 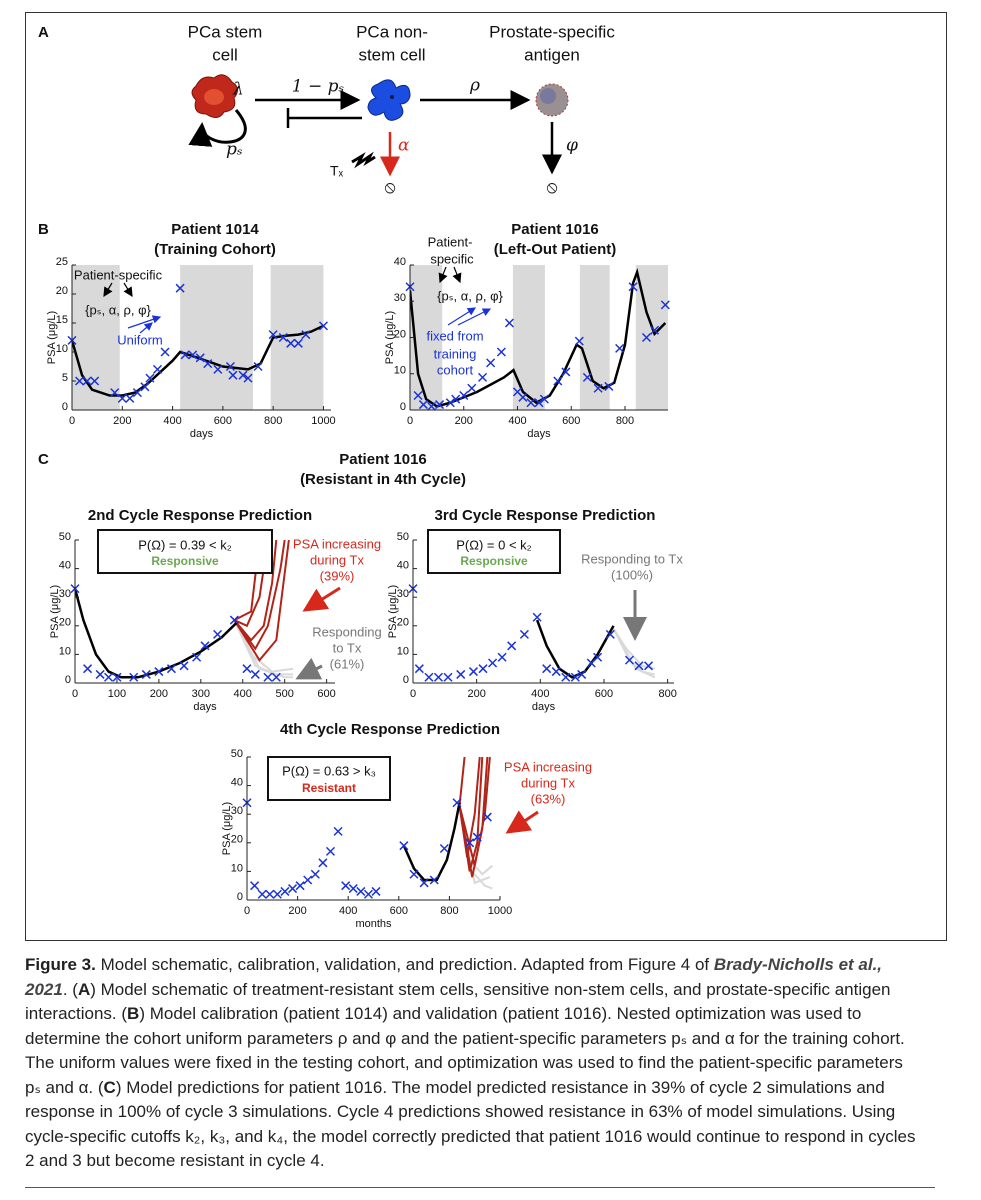 I want to click on annotation: PSA increasing, so click(x=548, y=766).